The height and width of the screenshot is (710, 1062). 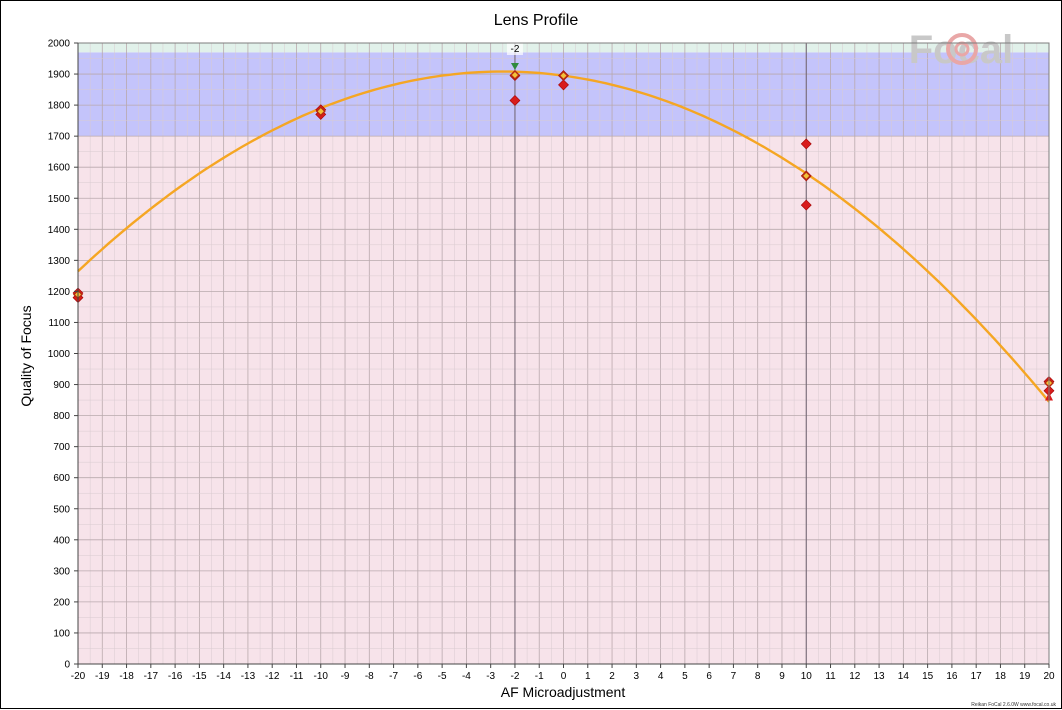 I want to click on x-tick-label-13: -7, so click(x=393, y=676).